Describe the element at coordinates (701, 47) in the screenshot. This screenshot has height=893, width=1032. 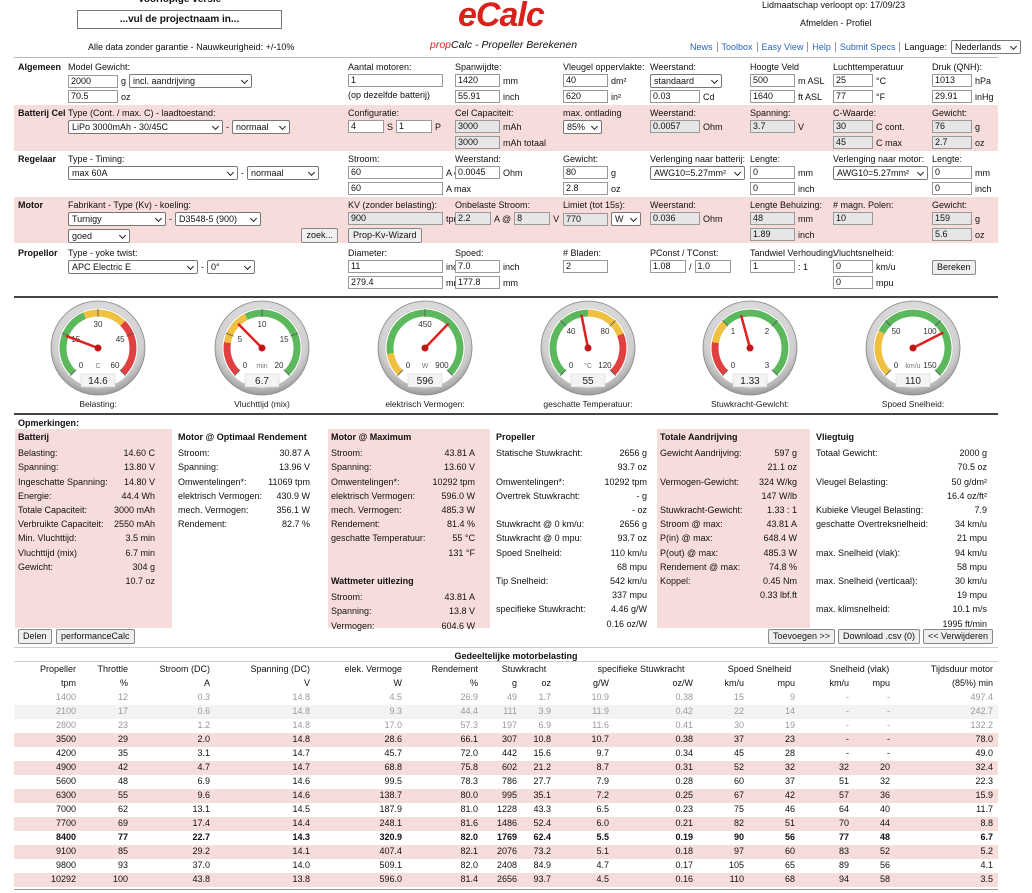
I see `nav-link: News` at that location.